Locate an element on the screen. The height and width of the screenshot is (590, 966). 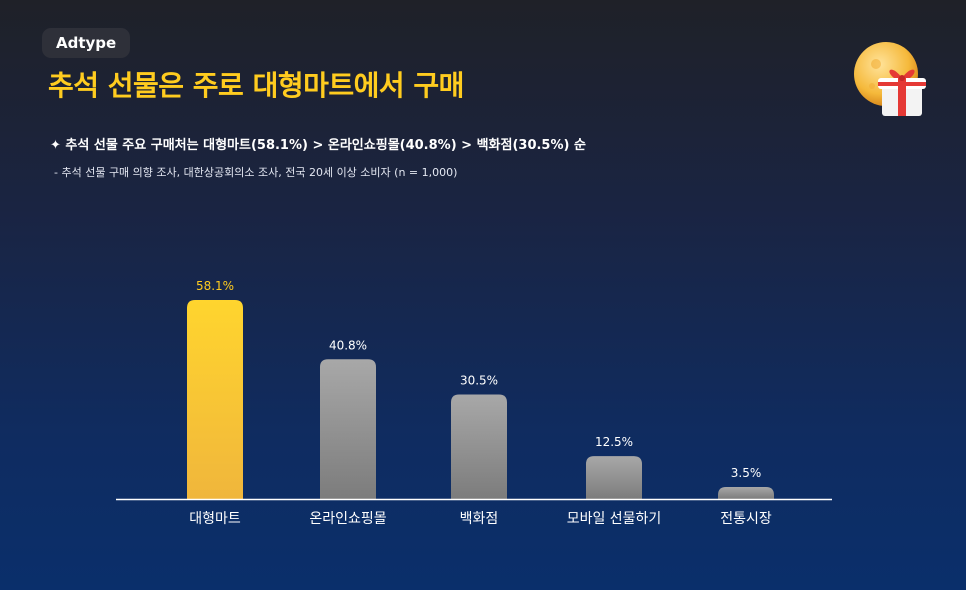
category-label-1: 대형마트 is located at coordinates (215, 519).